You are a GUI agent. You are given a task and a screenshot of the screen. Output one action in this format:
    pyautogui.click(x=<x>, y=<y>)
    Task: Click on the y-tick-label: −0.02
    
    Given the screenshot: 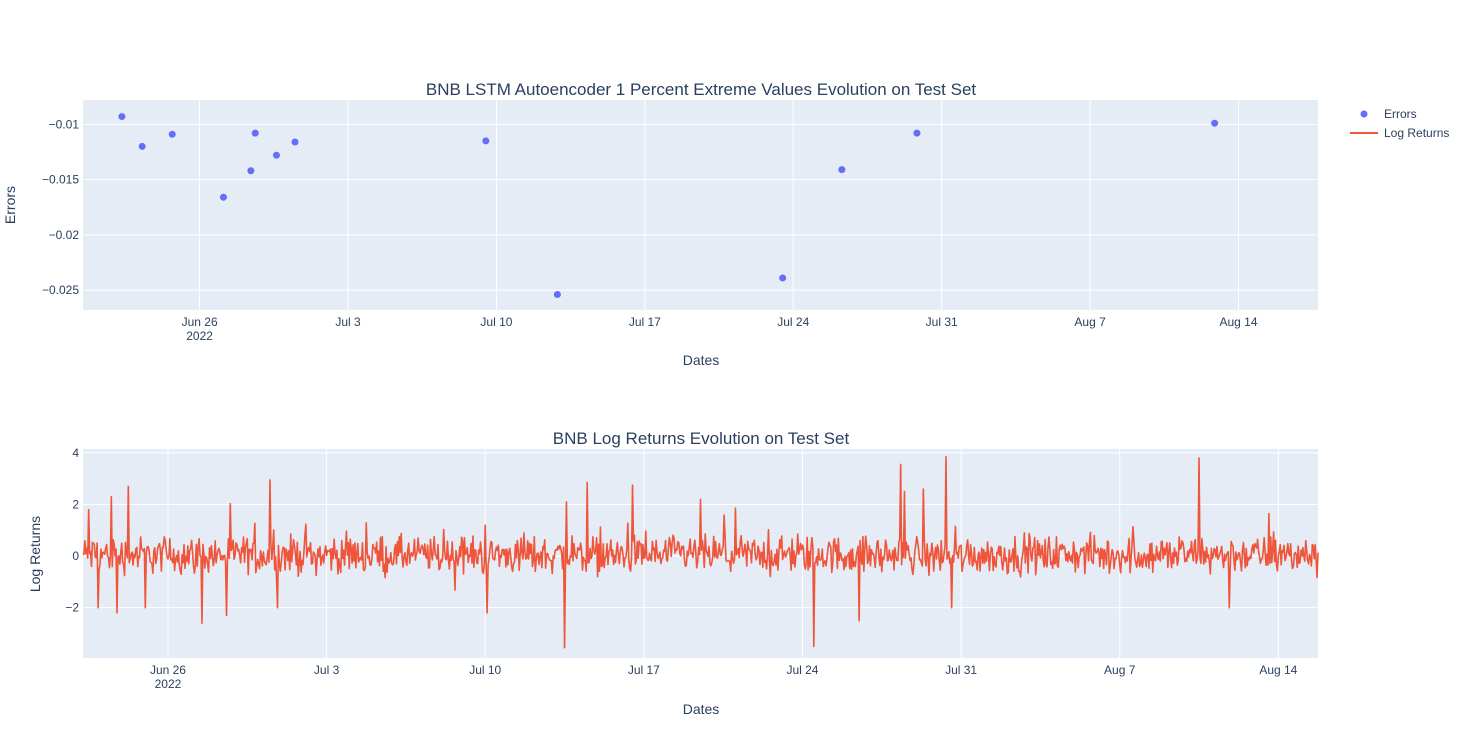 What is the action you would take?
    pyautogui.click(x=64, y=235)
    